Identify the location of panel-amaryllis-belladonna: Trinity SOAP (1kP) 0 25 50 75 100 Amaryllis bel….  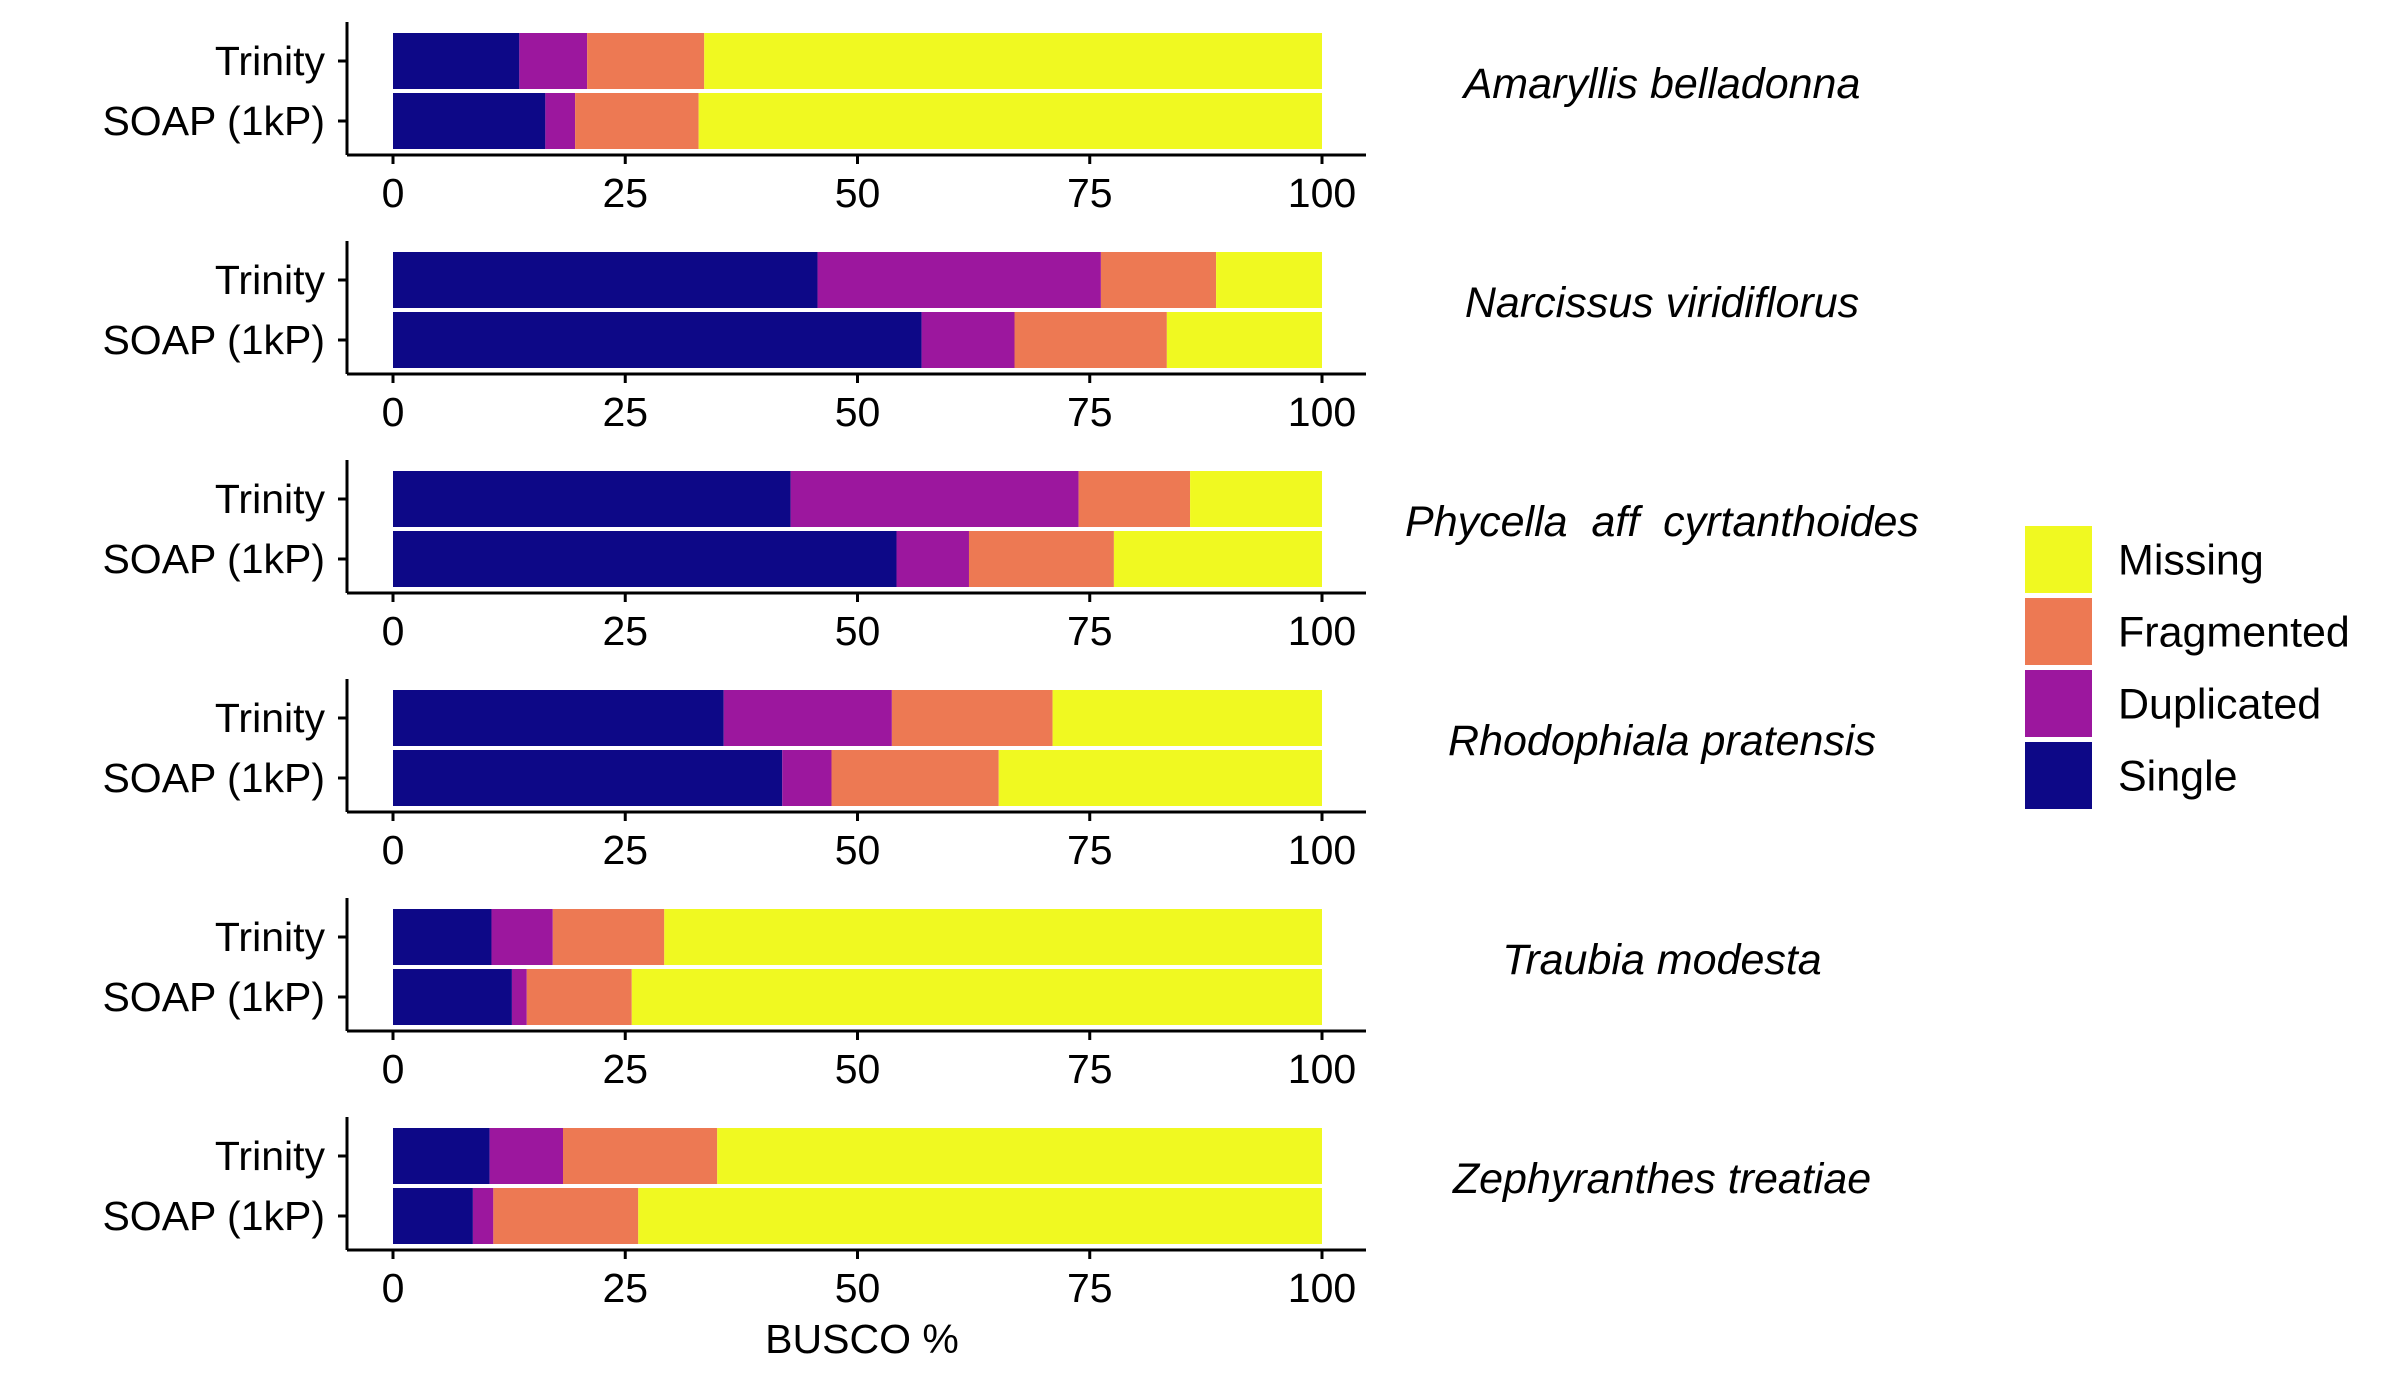
(981, 119).